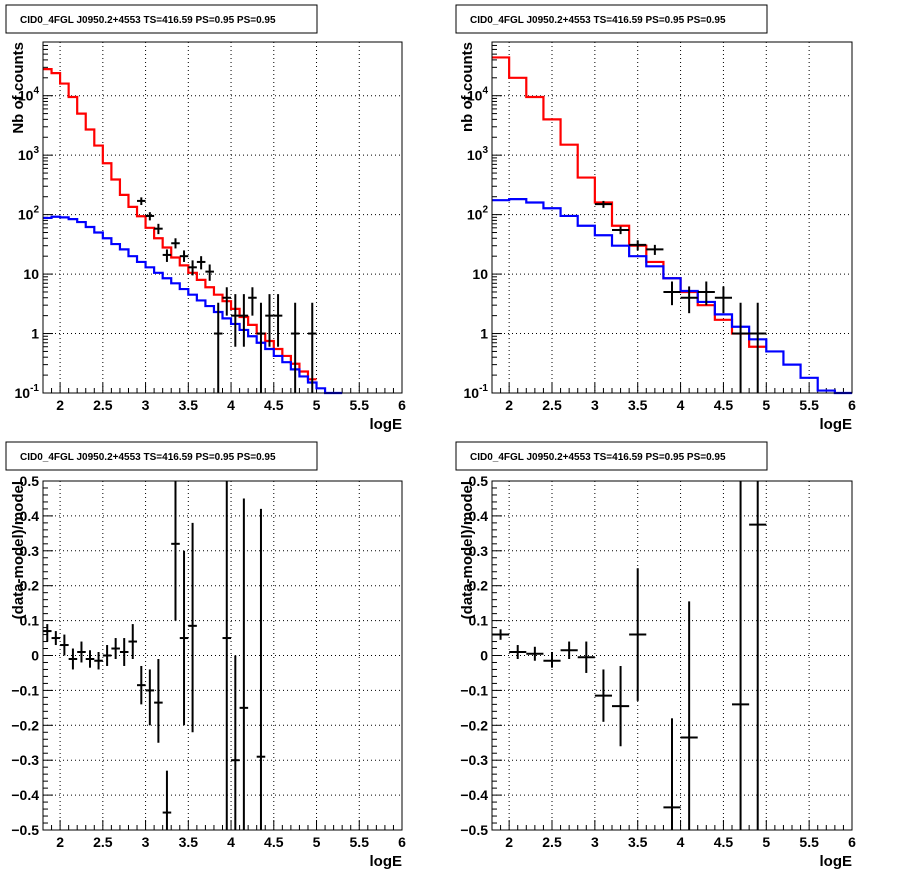 This screenshot has width=898, height=875. I want to click on y-axis-label: nb of counts, so click(467, 87).